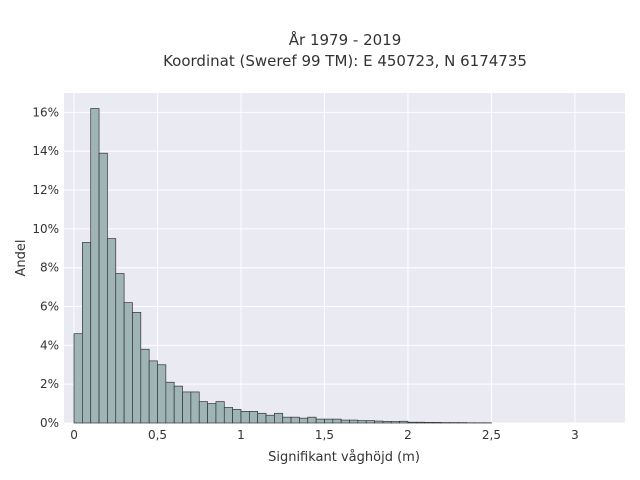 This screenshot has height=480, width=640. Describe the element at coordinates (45, 229) in the screenshot. I see `y-tick-label: 10%` at that location.